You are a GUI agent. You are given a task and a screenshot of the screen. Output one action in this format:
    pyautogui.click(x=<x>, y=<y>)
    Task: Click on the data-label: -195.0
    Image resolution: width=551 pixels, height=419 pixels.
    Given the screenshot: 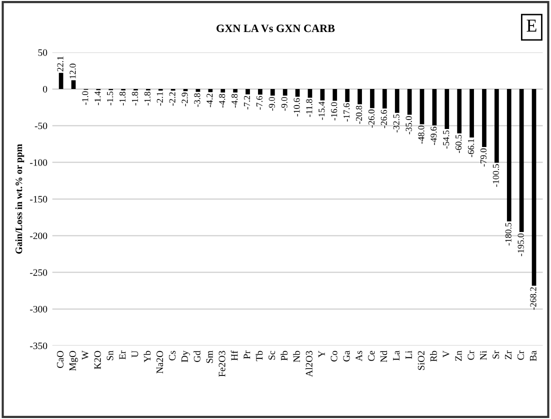 What is the action you would take?
    pyautogui.click(x=521, y=244)
    